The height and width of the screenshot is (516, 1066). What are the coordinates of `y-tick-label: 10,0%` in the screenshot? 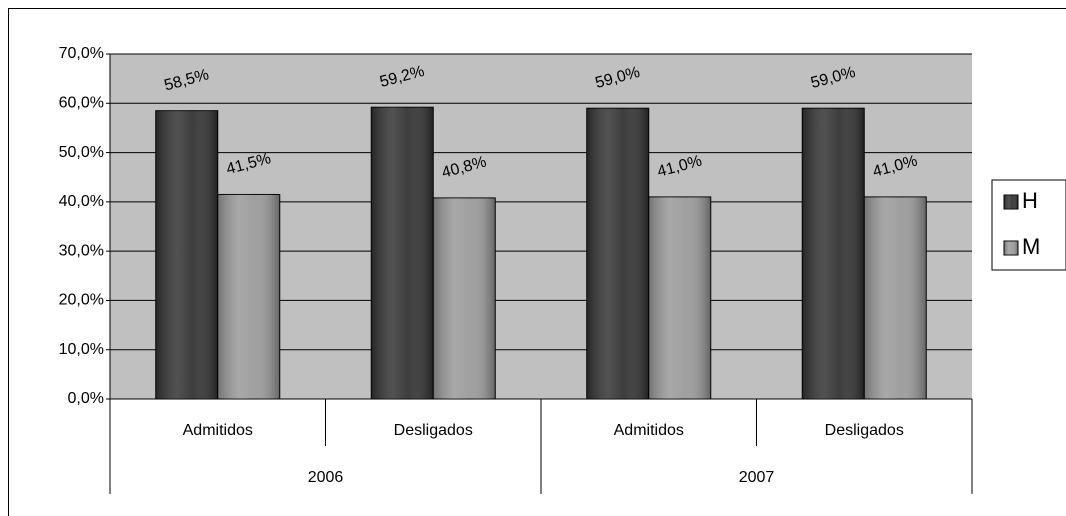 It's located at (81, 349).